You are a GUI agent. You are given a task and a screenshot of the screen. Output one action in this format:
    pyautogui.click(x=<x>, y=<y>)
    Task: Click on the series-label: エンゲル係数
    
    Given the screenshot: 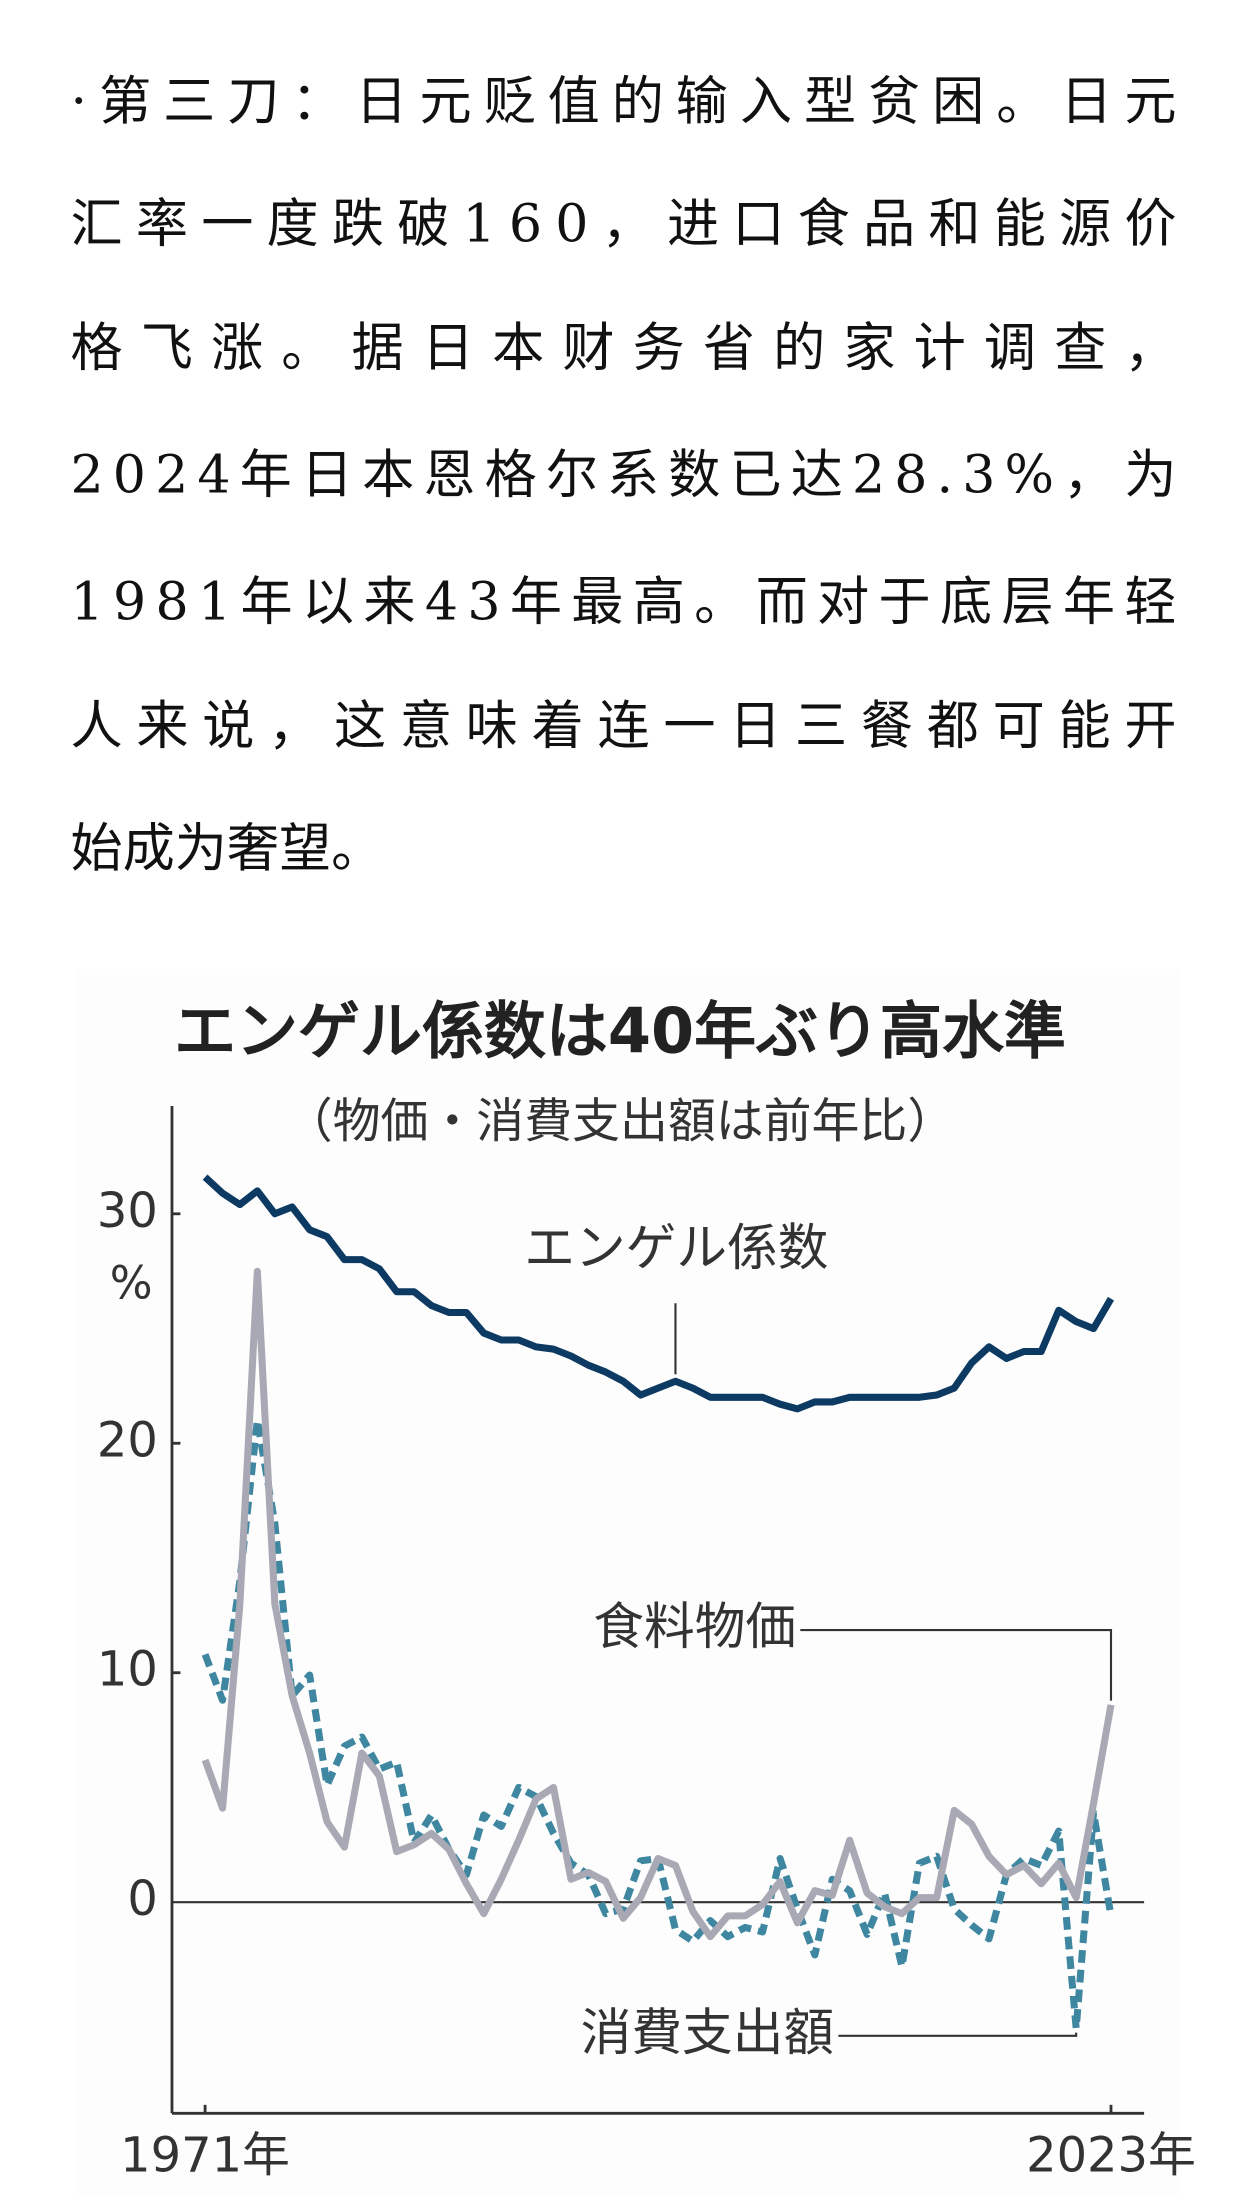 What is the action you would take?
    pyautogui.click(x=676, y=1247)
    